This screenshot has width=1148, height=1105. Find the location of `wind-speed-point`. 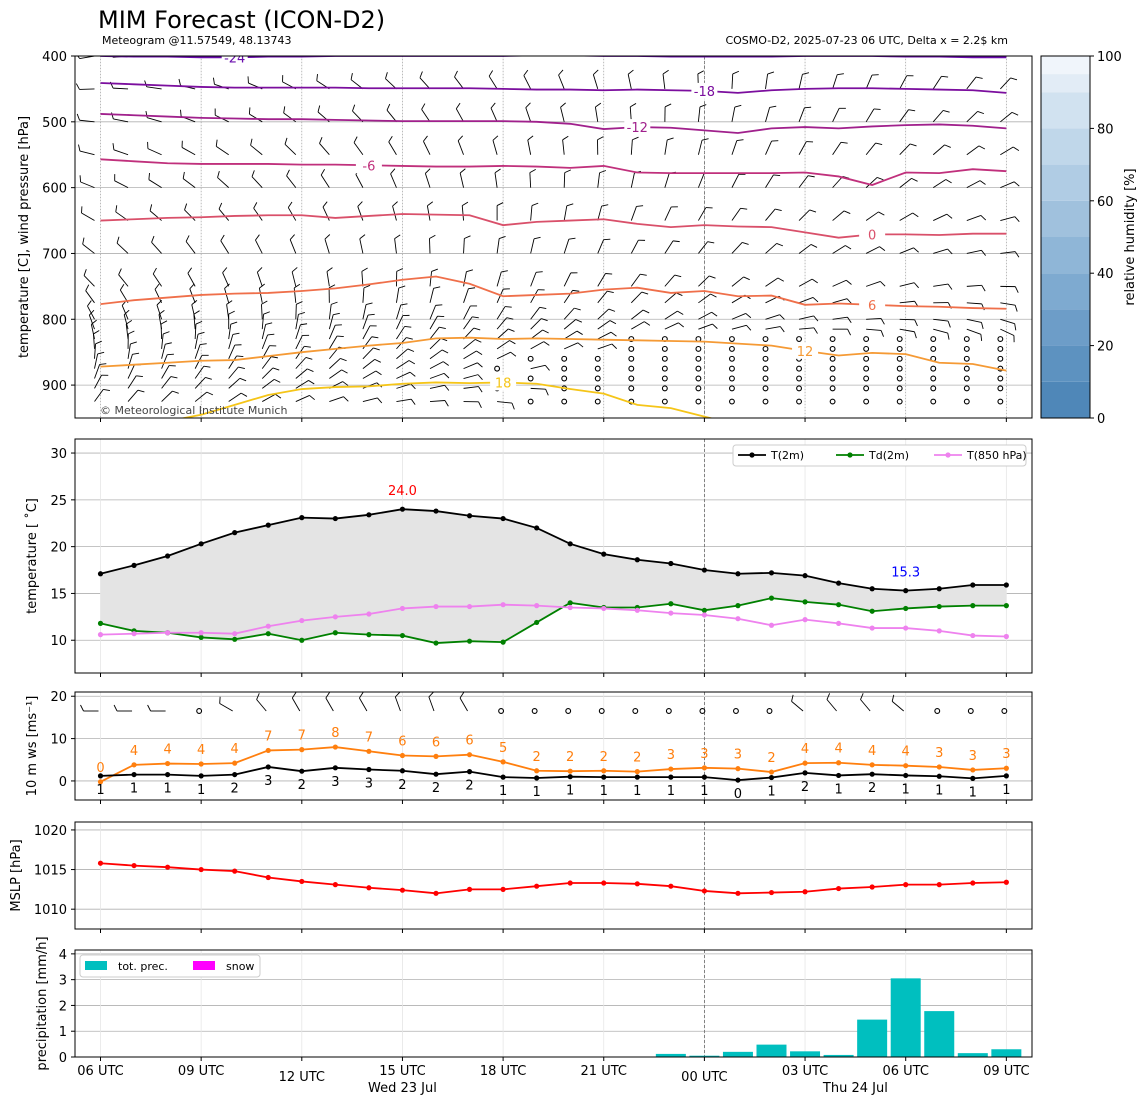

wind-speed-point is located at coordinates (537, 778).